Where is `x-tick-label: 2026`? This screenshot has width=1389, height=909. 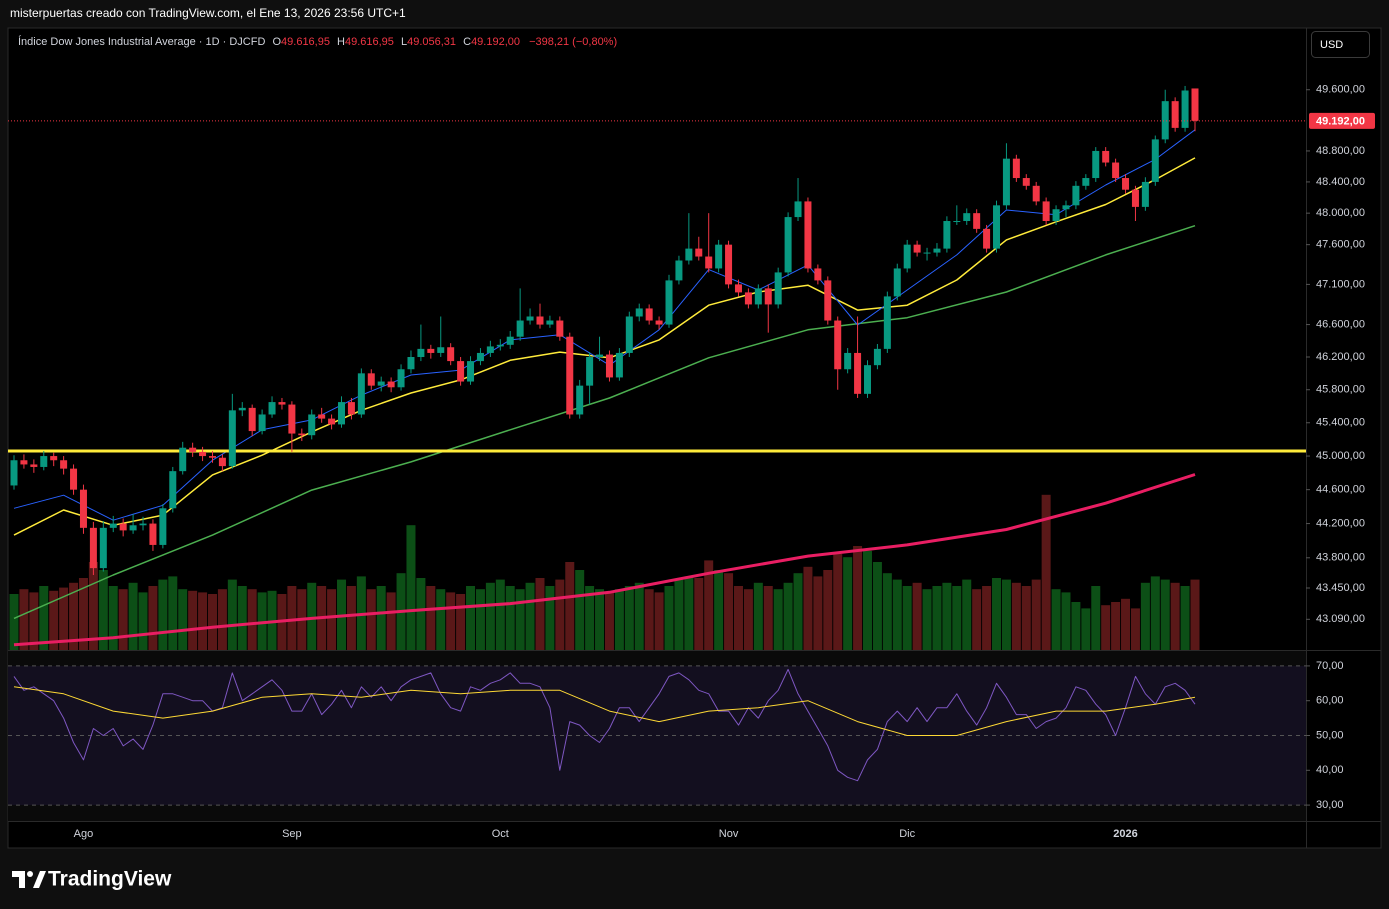
x-tick-label: 2026 is located at coordinates (1125, 834).